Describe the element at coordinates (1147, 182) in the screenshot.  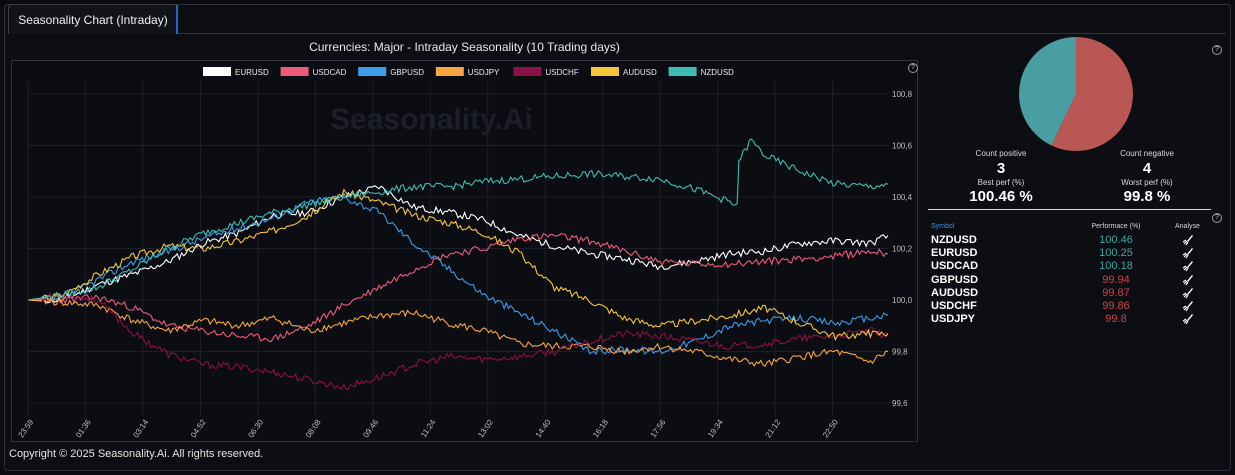
I see `worst-perf-label: Worst perf (%)` at that location.